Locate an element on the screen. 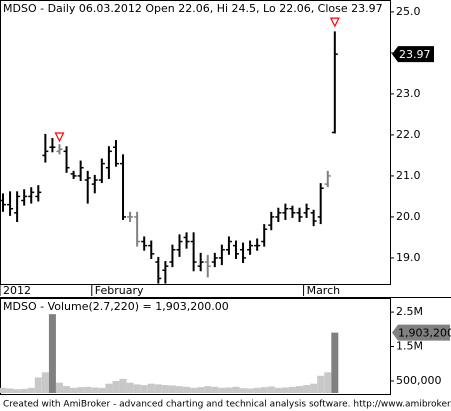  x-tick-label: 2012 is located at coordinates (17, 290).